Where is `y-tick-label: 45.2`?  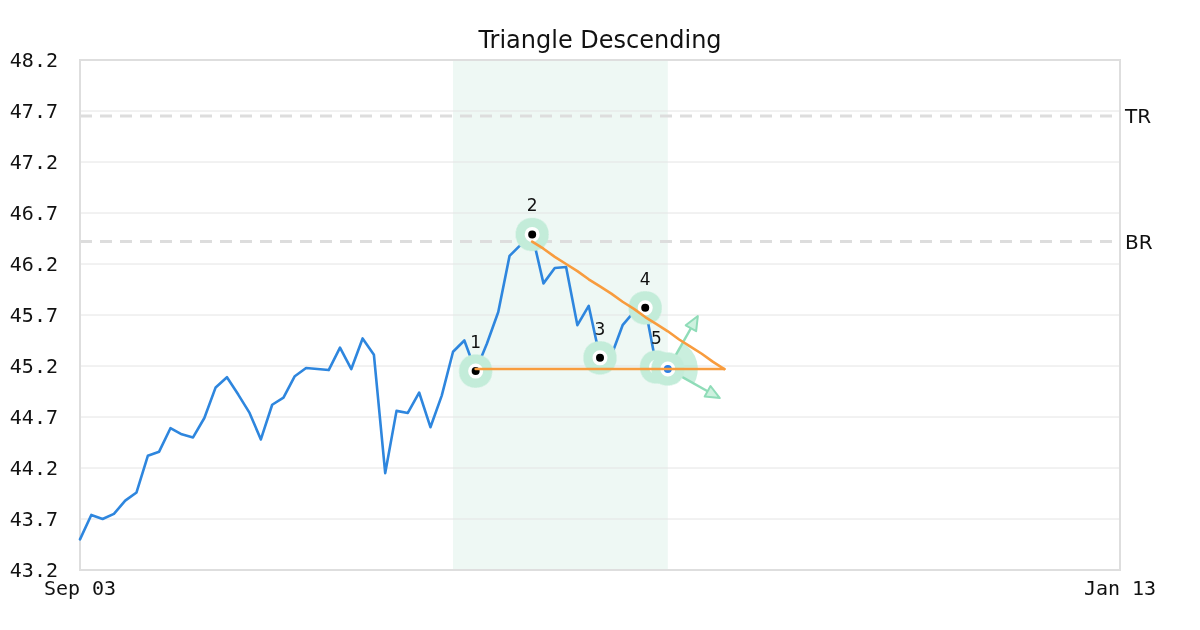 y-tick-label: 45.2 is located at coordinates (33, 366).